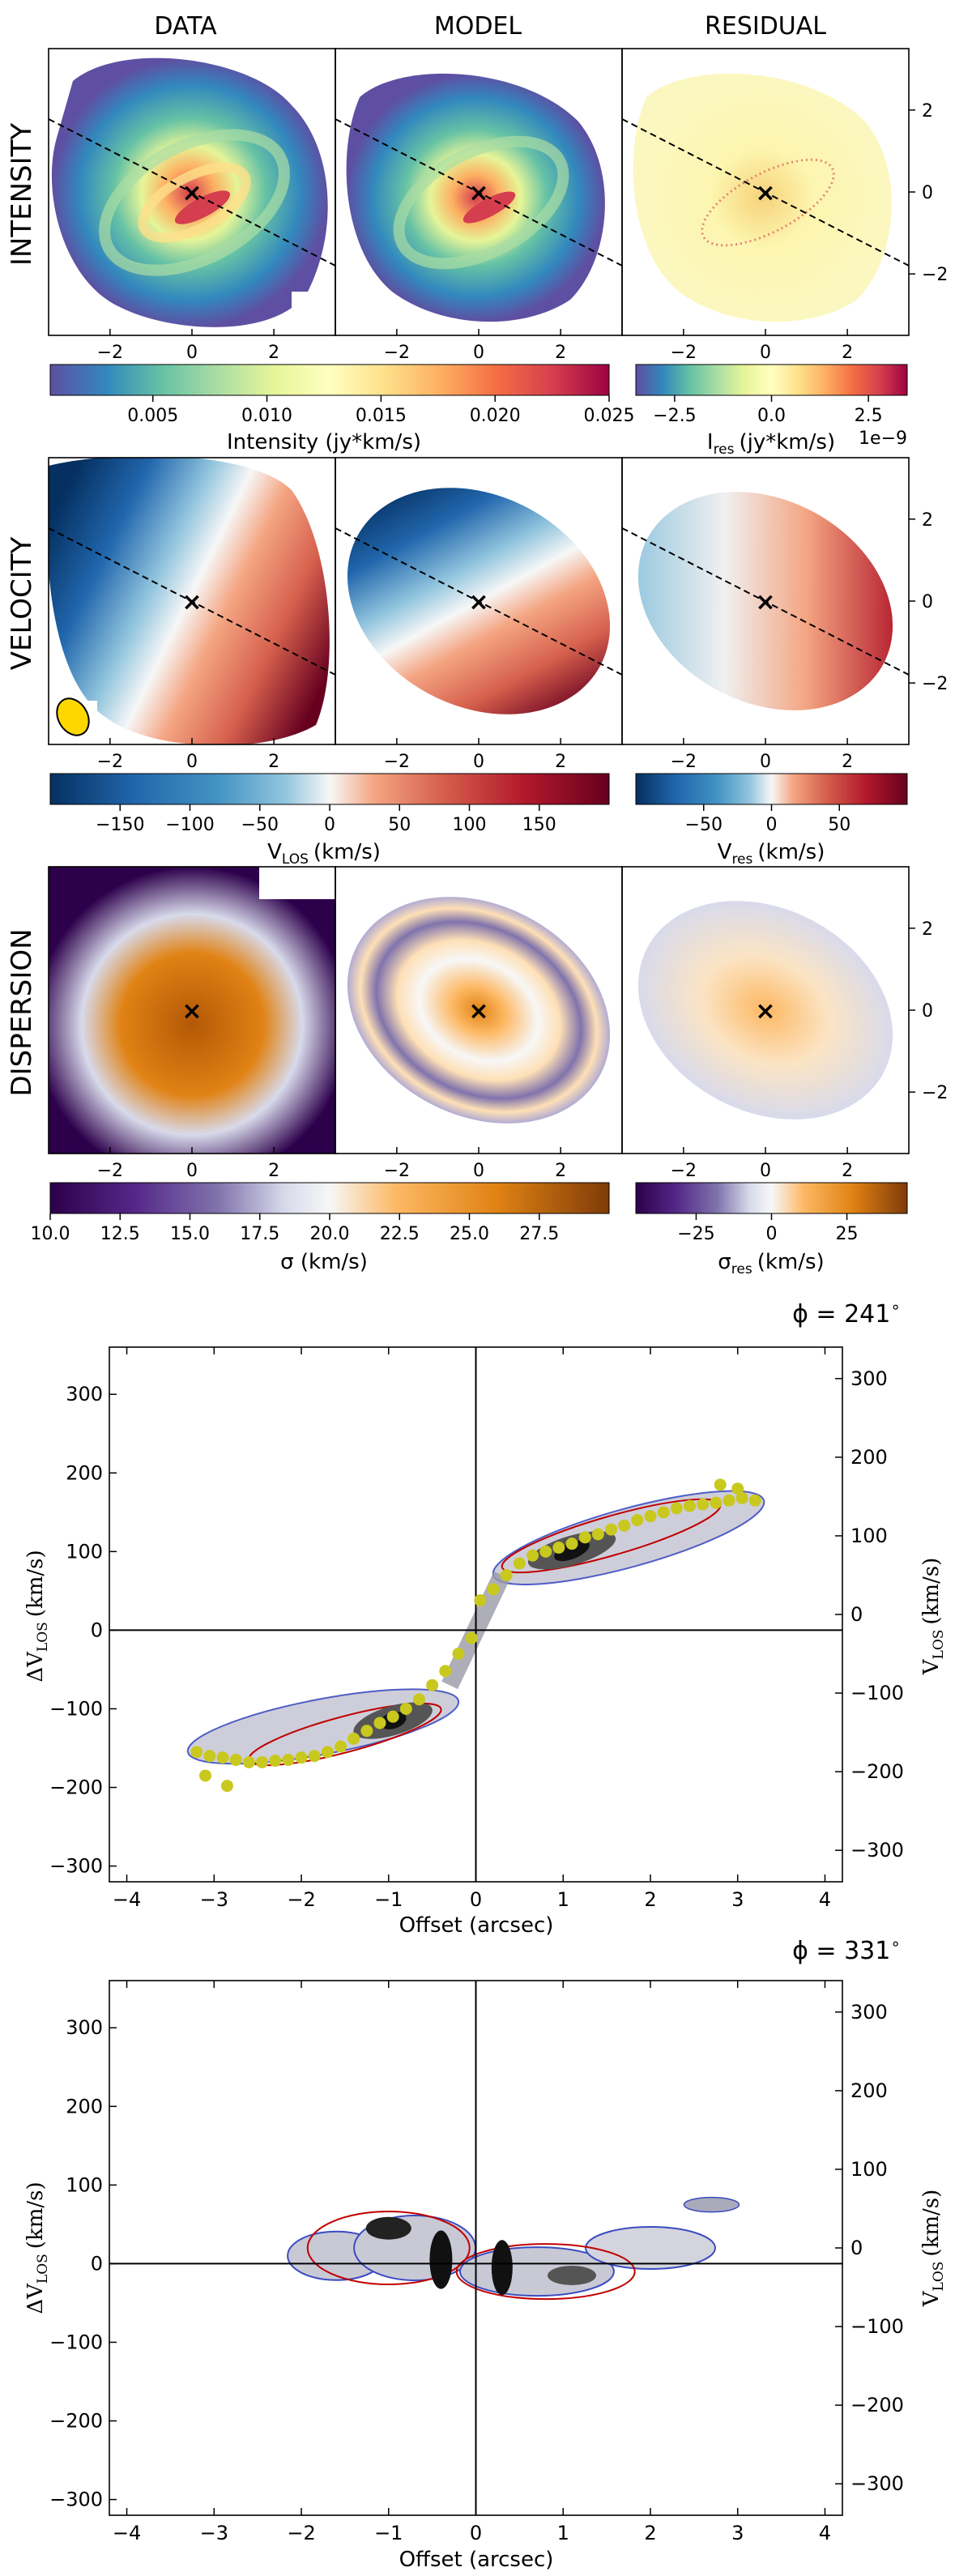 This screenshot has height=2576, width=972. What do you see at coordinates (84, 1394) in the screenshot?
I see `y-tick-label: 300` at bounding box center [84, 1394].